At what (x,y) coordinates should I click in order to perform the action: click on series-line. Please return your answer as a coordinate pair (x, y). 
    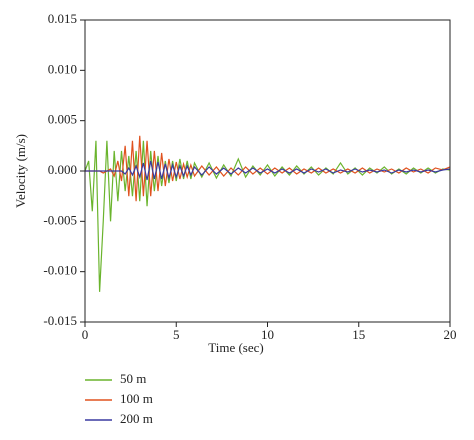
    Looking at the image, I should click on (268, 170).